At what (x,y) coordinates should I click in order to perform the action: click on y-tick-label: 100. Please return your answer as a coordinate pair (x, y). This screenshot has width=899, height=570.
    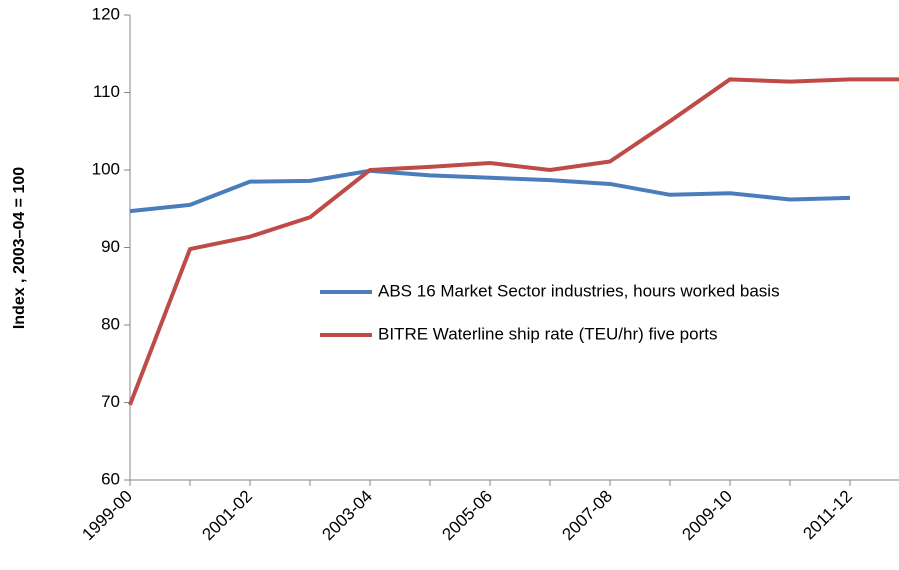
    Looking at the image, I should click on (106, 168).